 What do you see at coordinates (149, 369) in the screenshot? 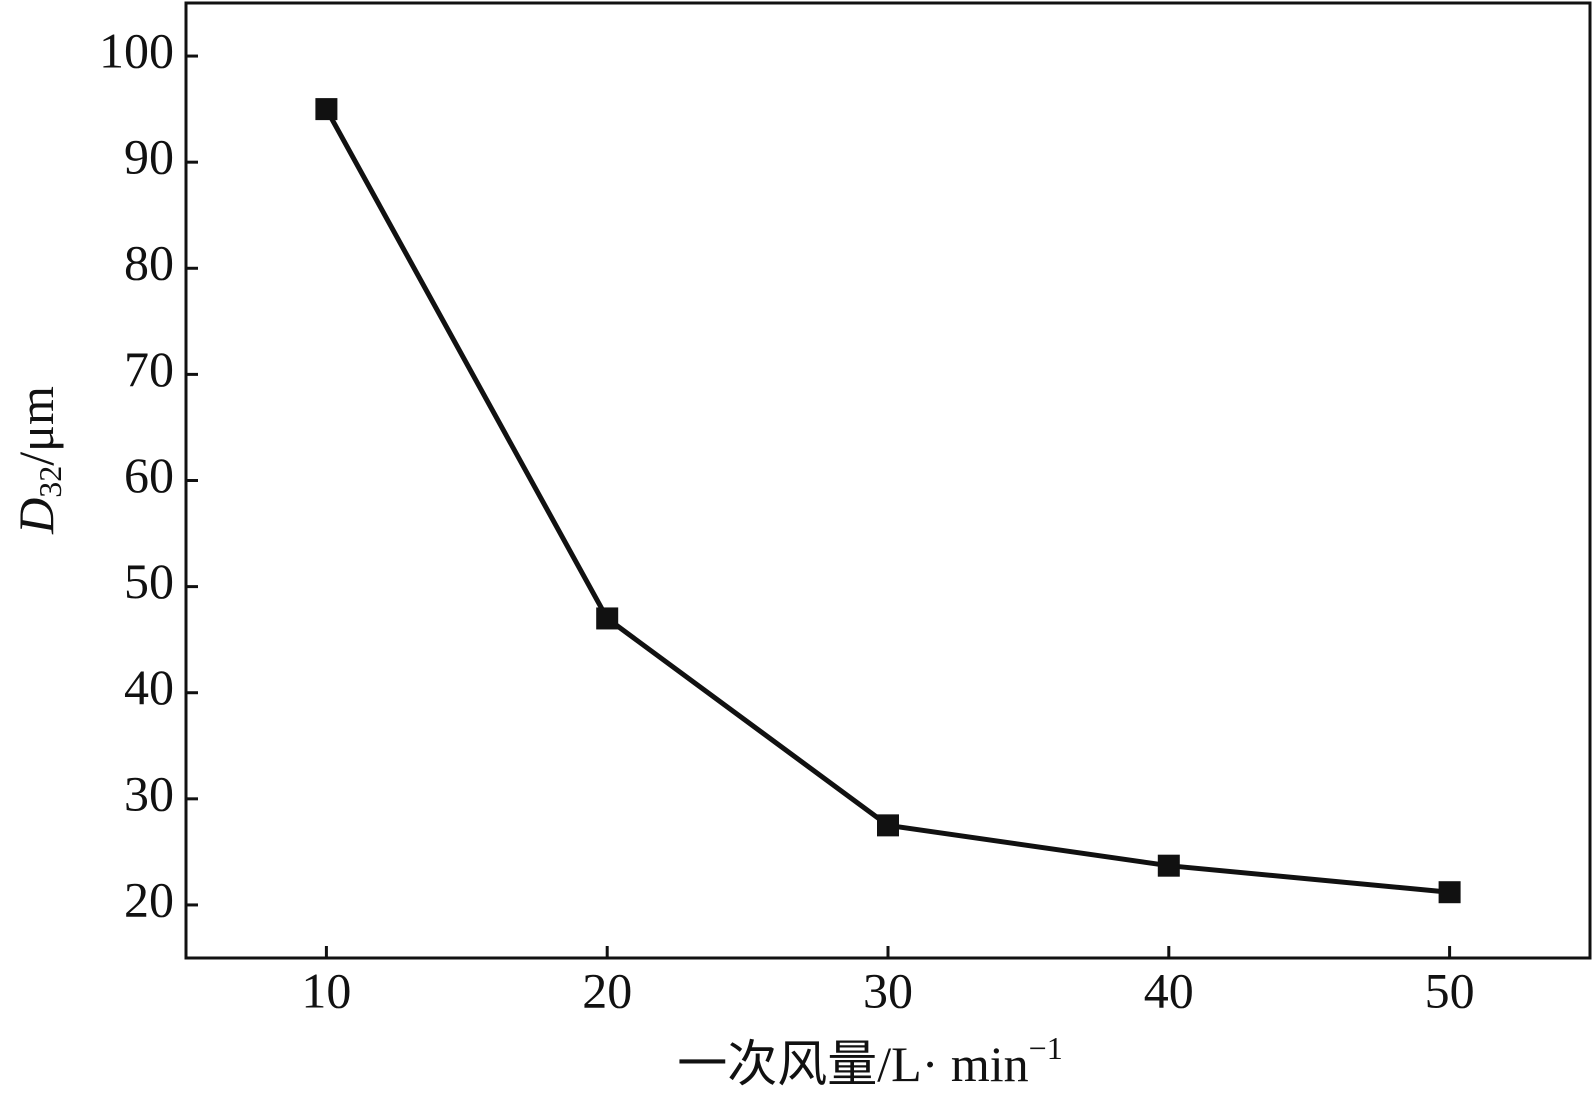
I see `y-tick-label: 70` at bounding box center [149, 369].